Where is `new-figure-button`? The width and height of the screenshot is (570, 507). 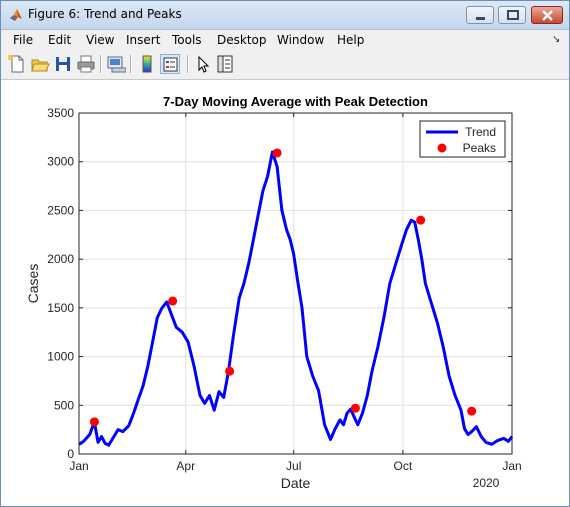
new-figure-button is located at coordinates (17, 64).